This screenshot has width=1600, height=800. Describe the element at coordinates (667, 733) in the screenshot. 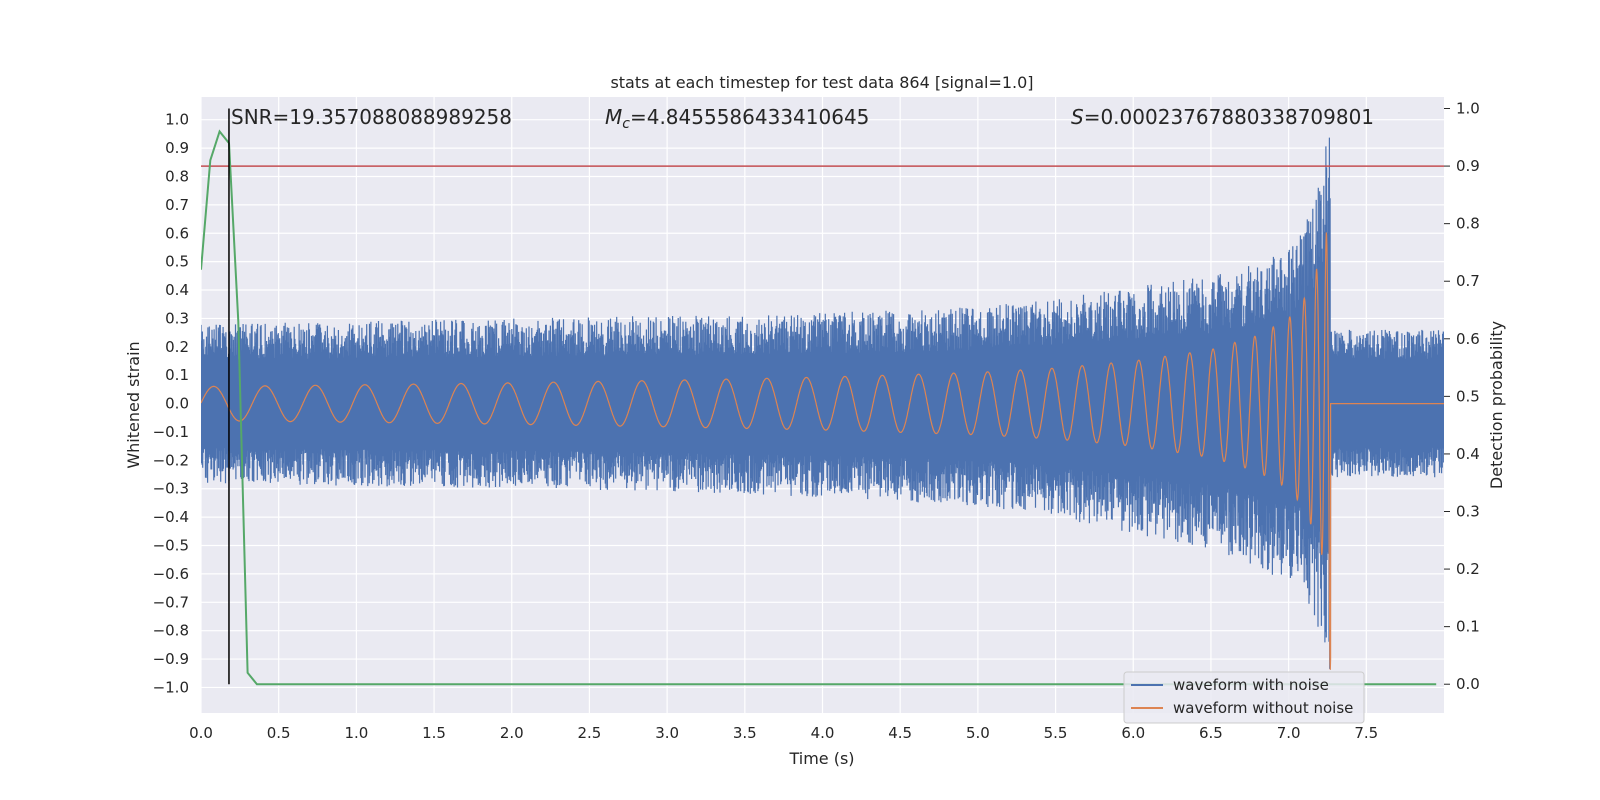

I see `x-tick-label: 3.0` at that location.